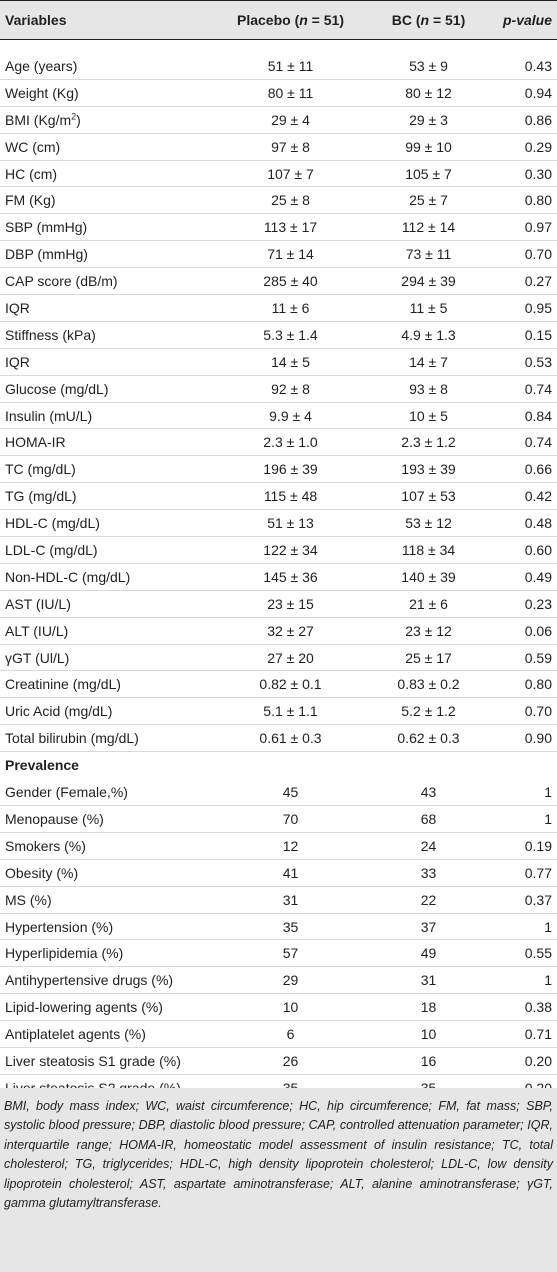 The width and height of the screenshot is (557, 1272). Describe the element at coordinates (36, 20) in the screenshot. I see `header-variables: Variables` at that location.